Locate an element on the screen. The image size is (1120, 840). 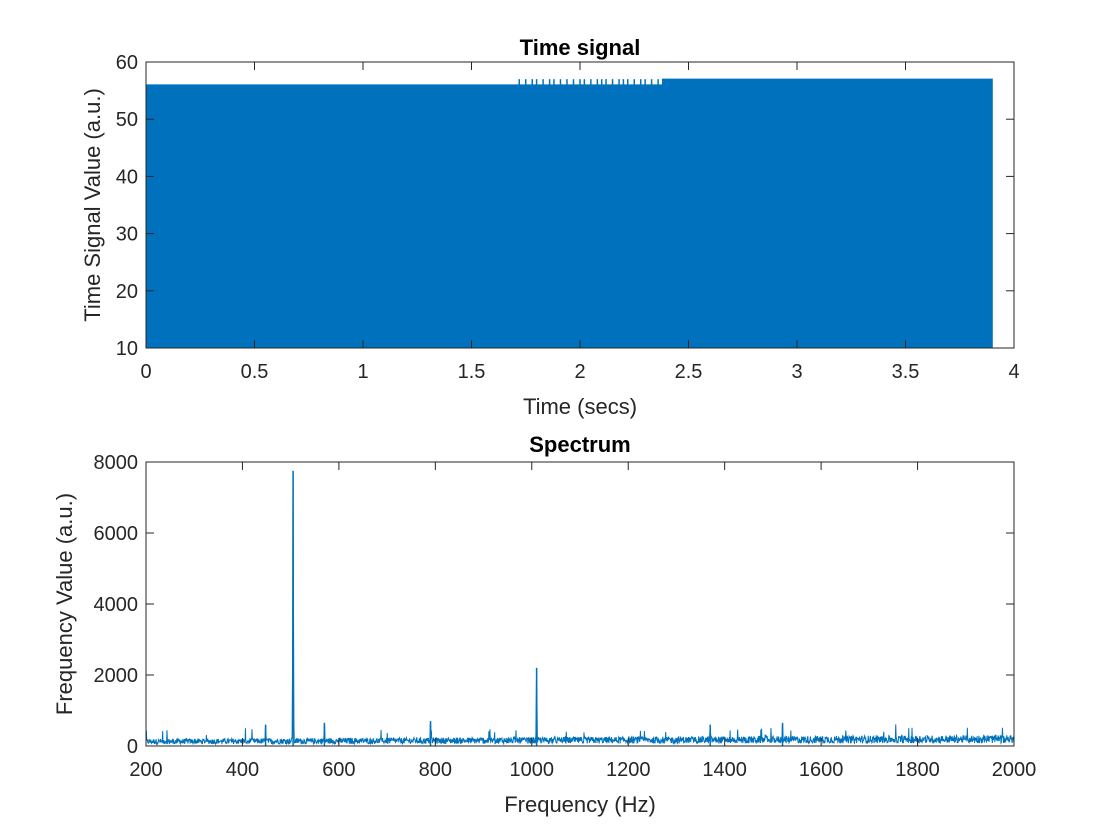
spectrum-xtick-label: 1000 is located at coordinates (532, 770).